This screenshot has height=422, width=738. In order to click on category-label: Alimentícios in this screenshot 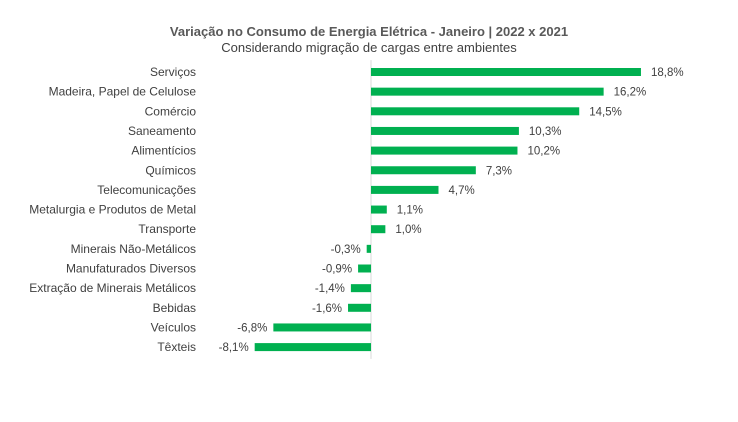, I will do `click(163, 151)`.